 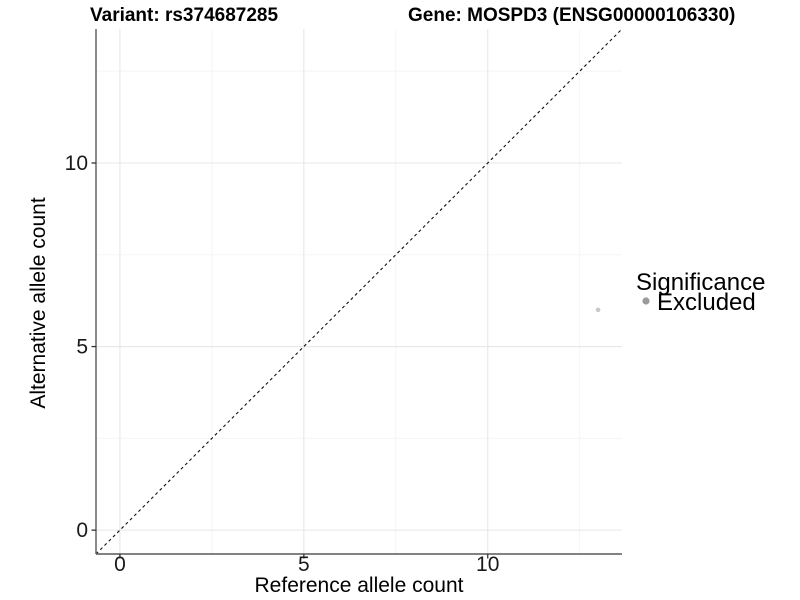 I want to click on legend-key-dot-icon, so click(x=646, y=301).